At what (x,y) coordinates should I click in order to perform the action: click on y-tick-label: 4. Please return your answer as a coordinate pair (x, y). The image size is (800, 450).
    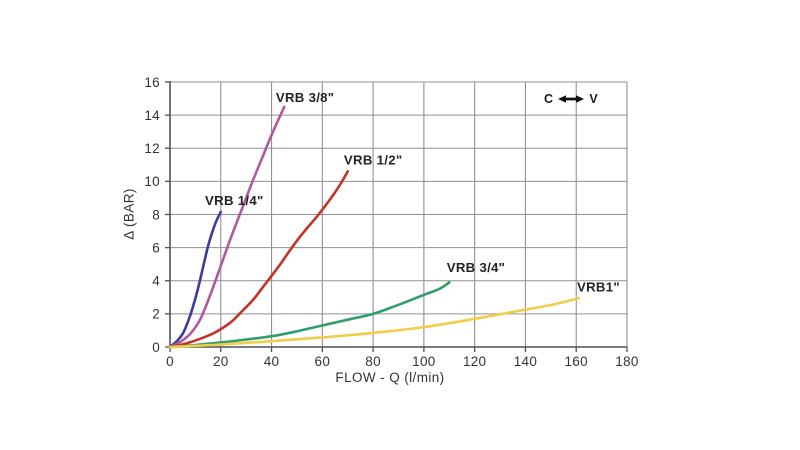
    Looking at the image, I should click on (156, 281).